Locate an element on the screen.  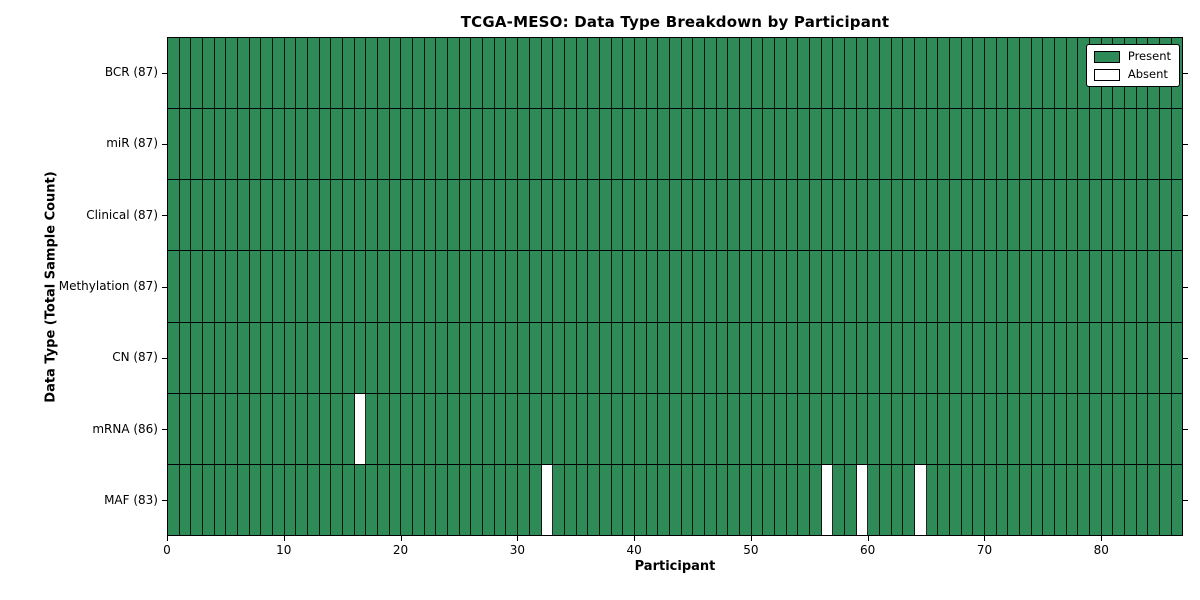
y-tick-mark is located at coordinates (1185, 73).